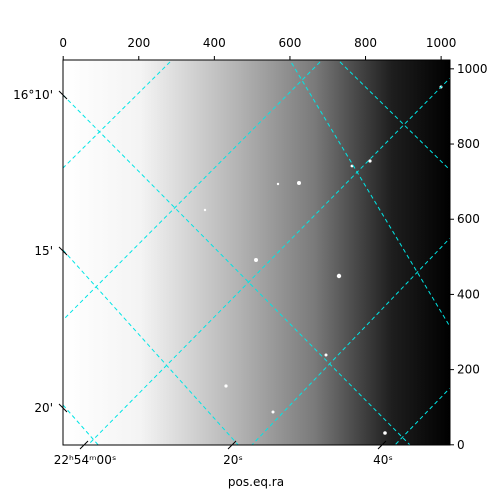 Image resolution: width=500 pixels, height=504 pixels. What do you see at coordinates (138, 43) in the screenshot?
I see `x-tick-label: 200` at bounding box center [138, 43].